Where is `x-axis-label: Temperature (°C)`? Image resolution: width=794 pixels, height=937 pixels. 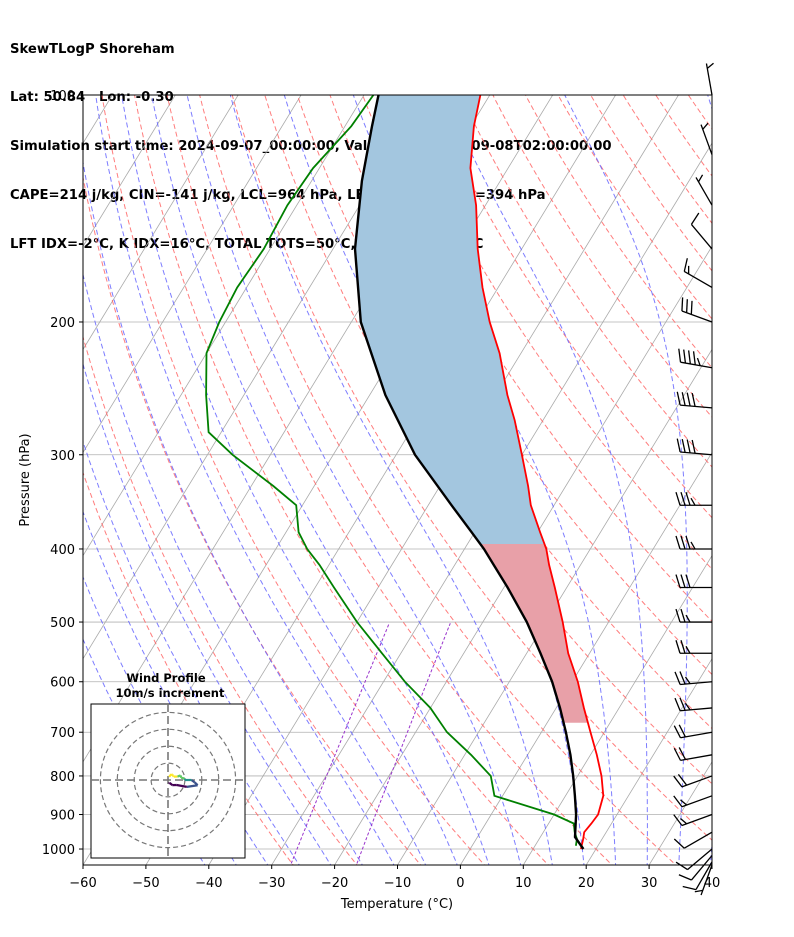
x-axis-label: Temperature (°C) is located at coordinates (396, 904).